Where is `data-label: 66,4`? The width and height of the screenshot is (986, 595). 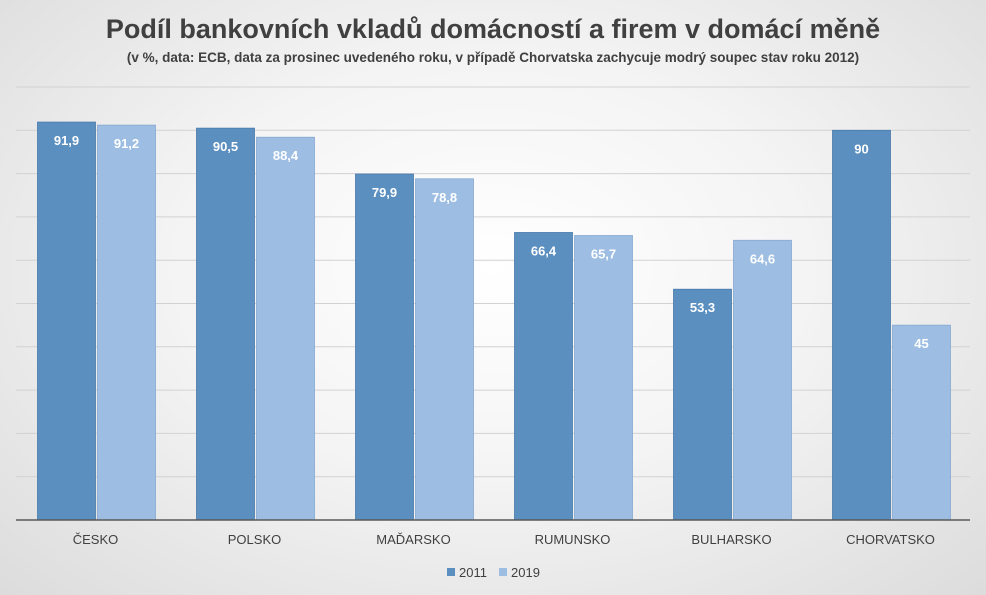 data-label: 66,4 is located at coordinates (544, 250).